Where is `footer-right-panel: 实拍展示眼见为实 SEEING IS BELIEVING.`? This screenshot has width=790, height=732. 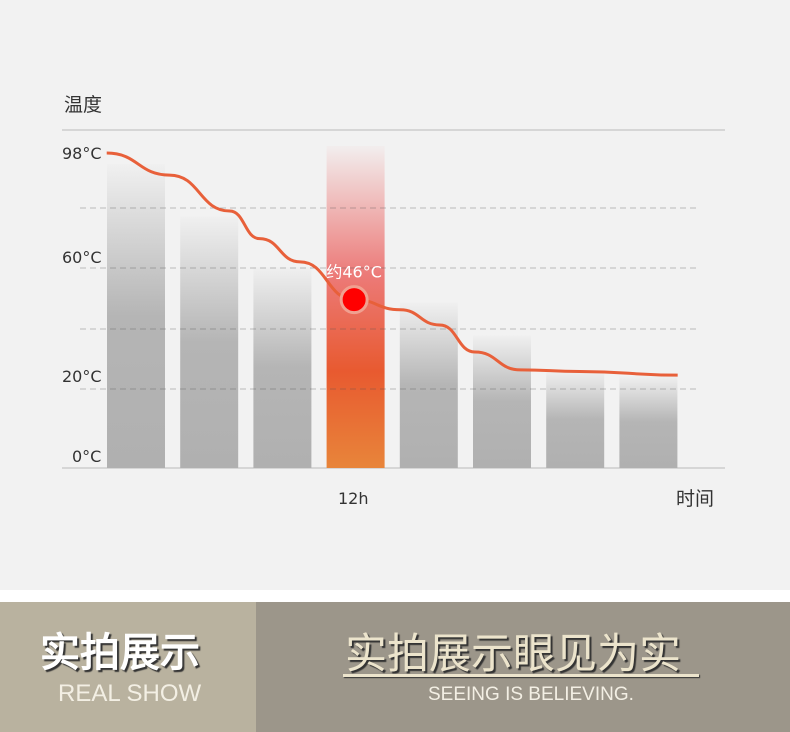
footer-right-panel: 实拍展示眼见为实 SEEING IS BELIEVING. is located at coordinates (523, 667).